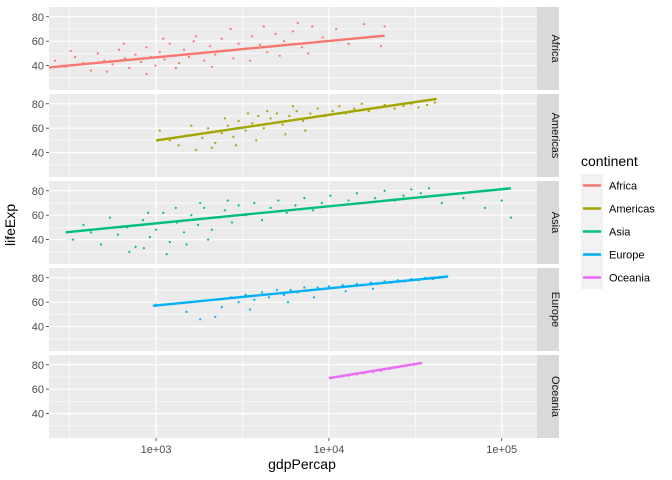 The width and height of the screenshot is (672, 480). I want to click on facet-panel-asia: 40 60 80 Asia, so click(296, 222).